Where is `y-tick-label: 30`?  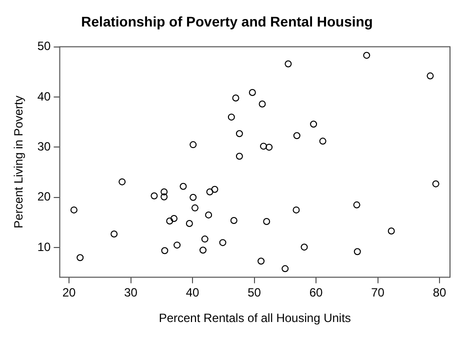
y-tick-label: 30 is located at coordinates (44, 147).